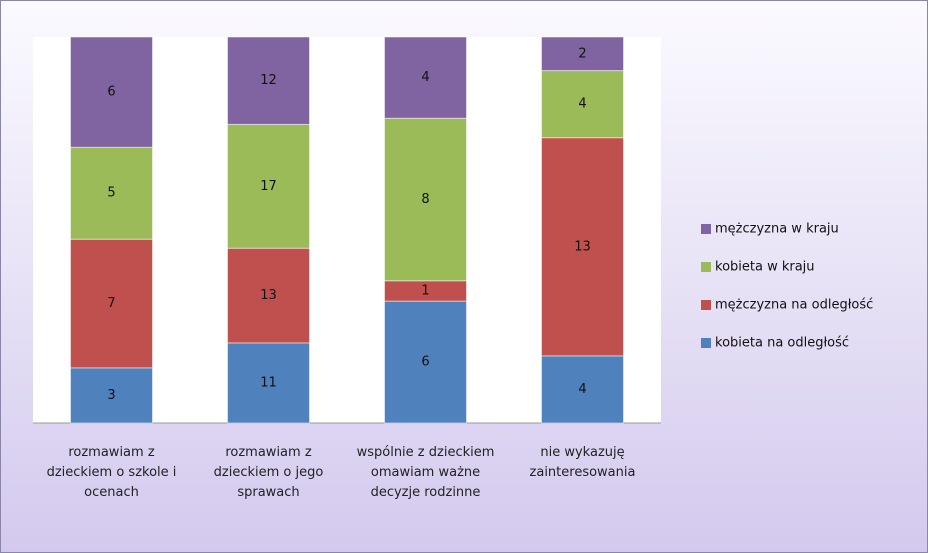 The width and height of the screenshot is (928, 553). Describe the element at coordinates (582, 462) in the screenshot. I see `x-tick-label: nie wykazuję zainteresowania` at that location.